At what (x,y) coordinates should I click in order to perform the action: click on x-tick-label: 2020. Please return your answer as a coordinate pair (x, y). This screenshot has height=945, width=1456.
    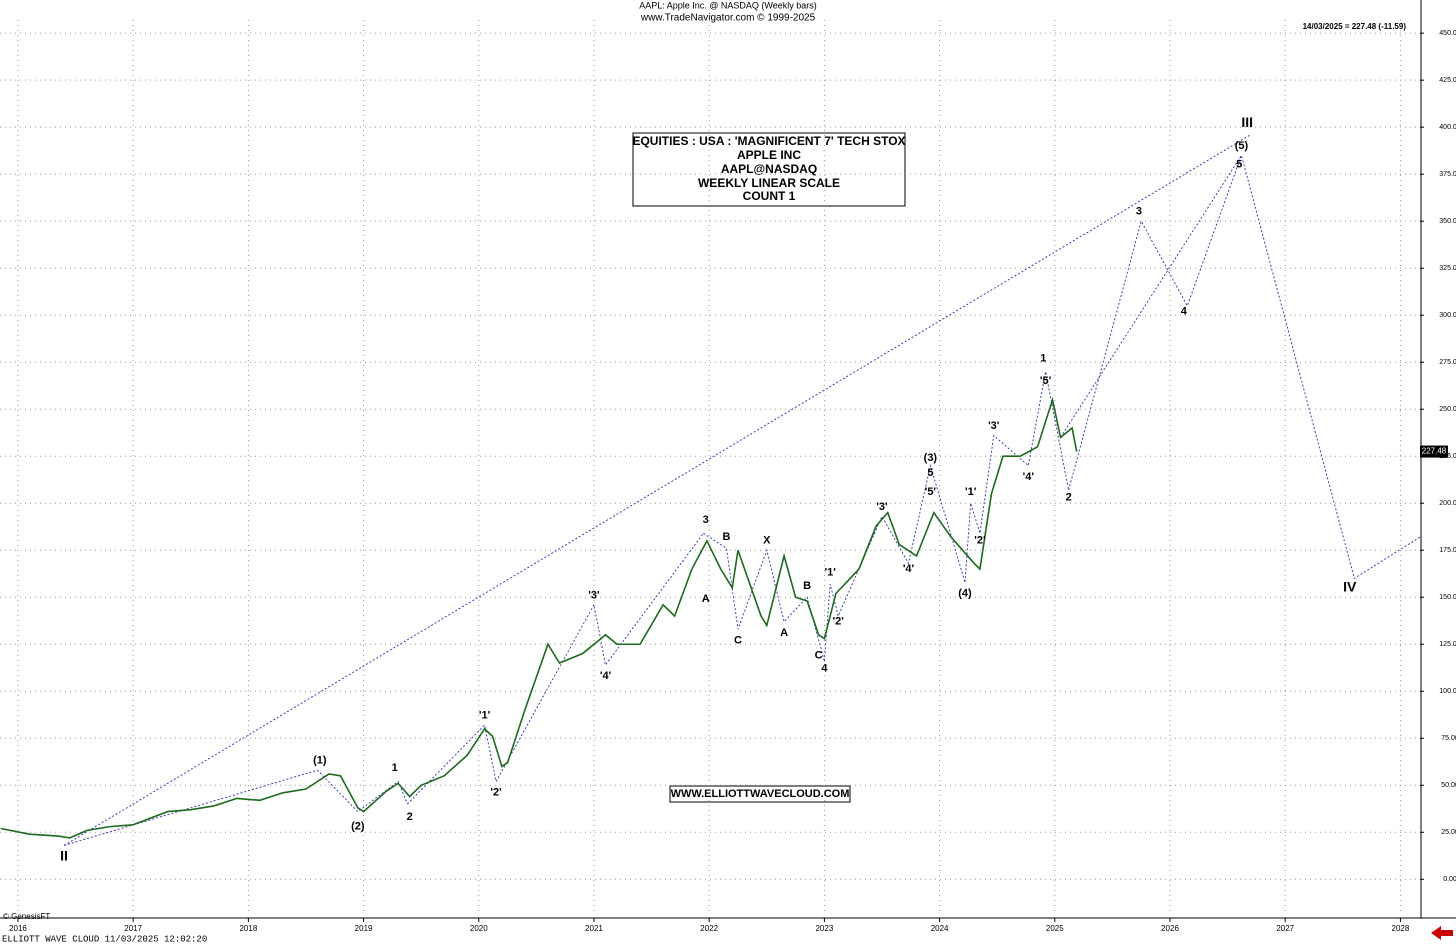
    Looking at the image, I should click on (479, 928).